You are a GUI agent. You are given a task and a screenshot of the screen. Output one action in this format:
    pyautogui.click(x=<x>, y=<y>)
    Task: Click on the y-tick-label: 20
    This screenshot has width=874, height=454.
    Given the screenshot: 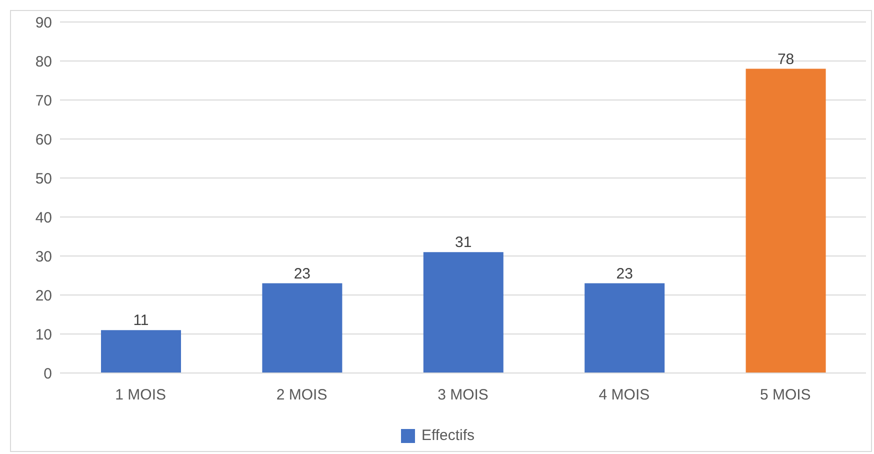 What is the action you would take?
    pyautogui.click(x=43, y=295)
    